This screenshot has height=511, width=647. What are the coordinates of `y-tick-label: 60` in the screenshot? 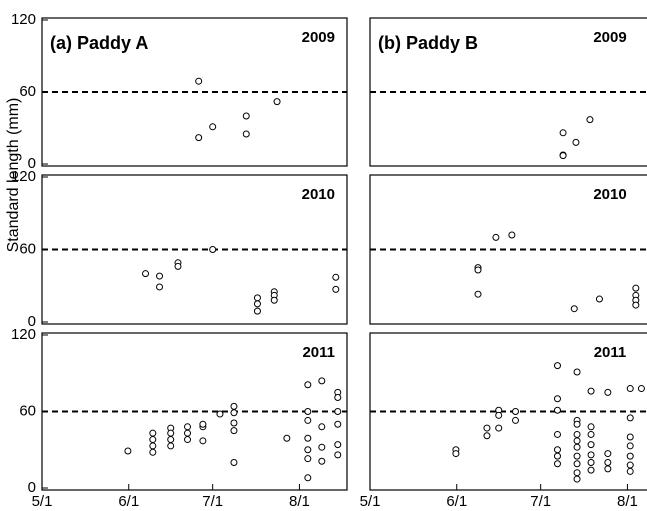 It's located at (27, 248).